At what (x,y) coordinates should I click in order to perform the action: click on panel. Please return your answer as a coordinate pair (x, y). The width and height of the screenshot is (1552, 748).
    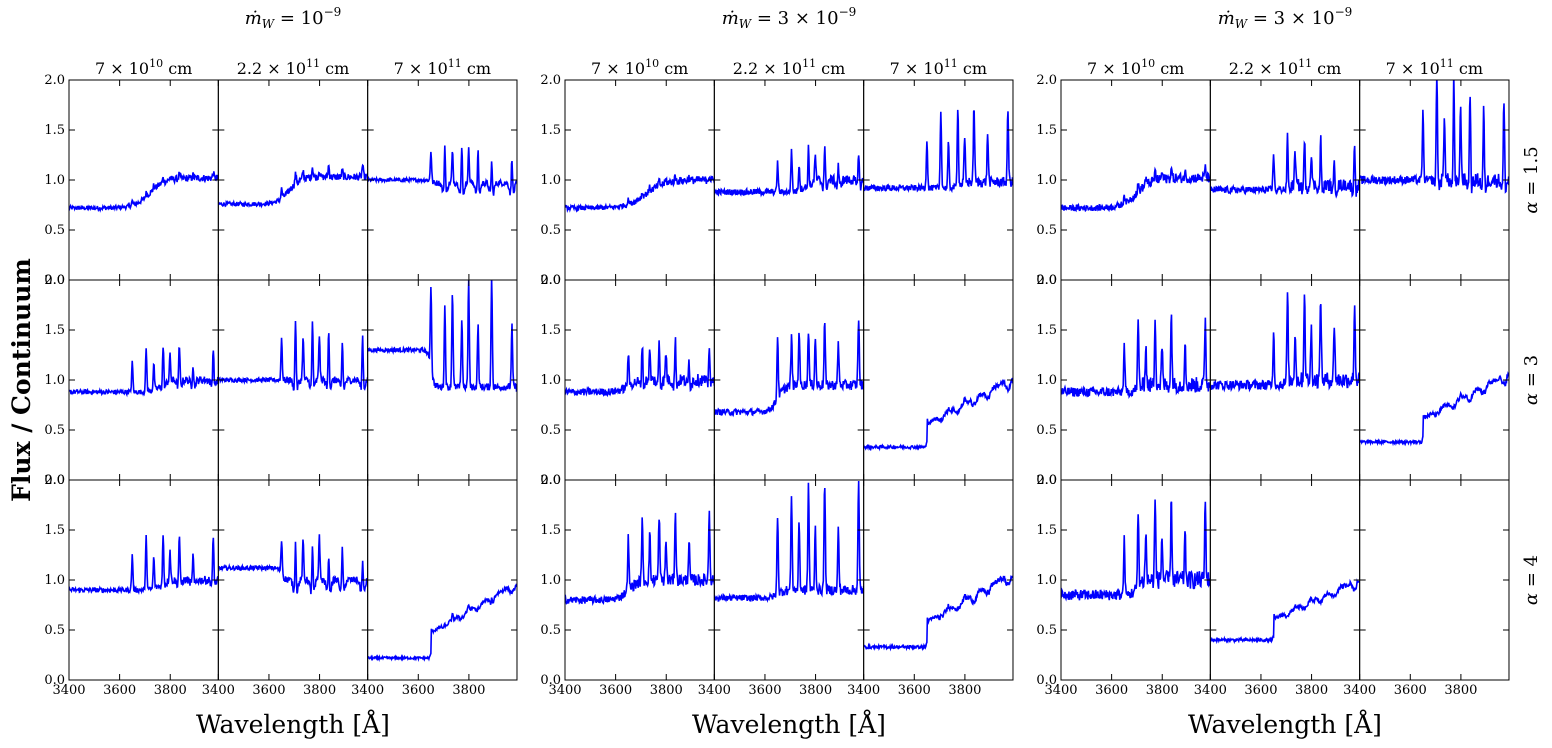
    Looking at the image, I should click on (293, 180).